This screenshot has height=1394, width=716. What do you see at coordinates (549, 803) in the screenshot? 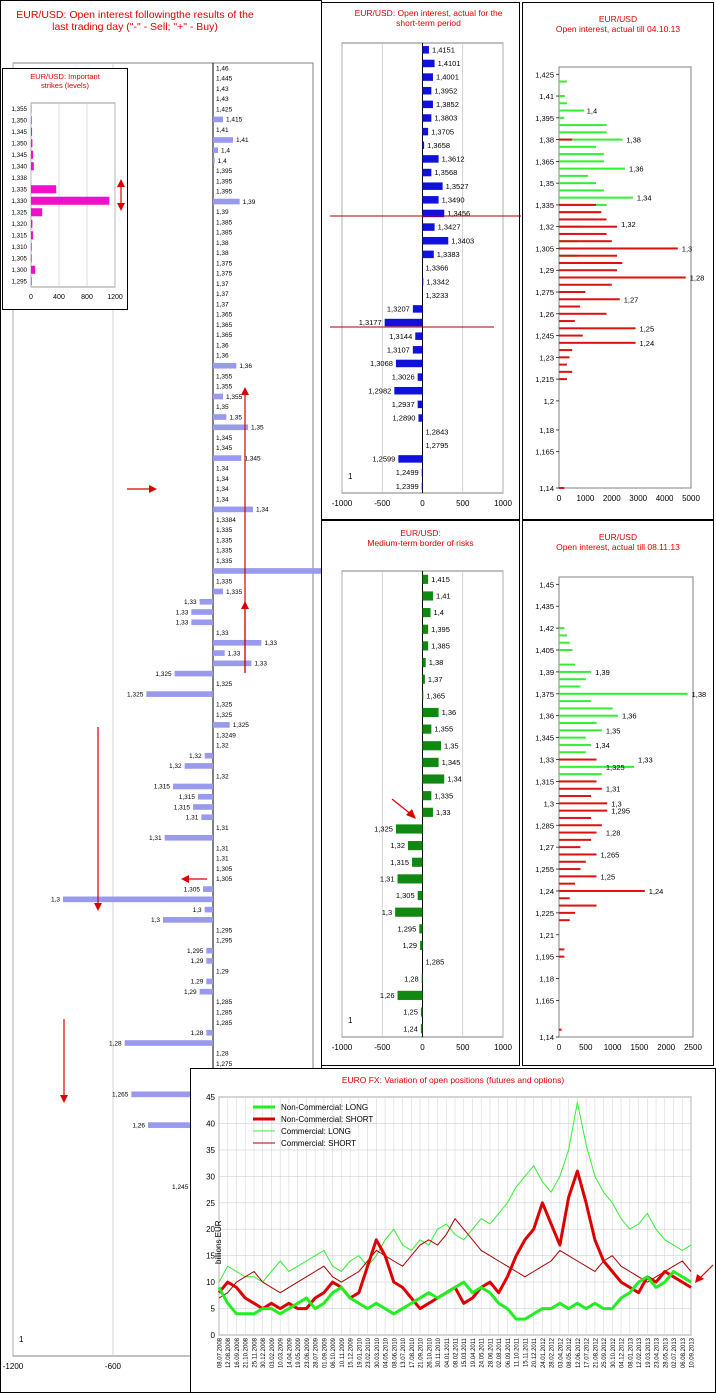
I see `y-tick-label: 1,3` at bounding box center [549, 803].